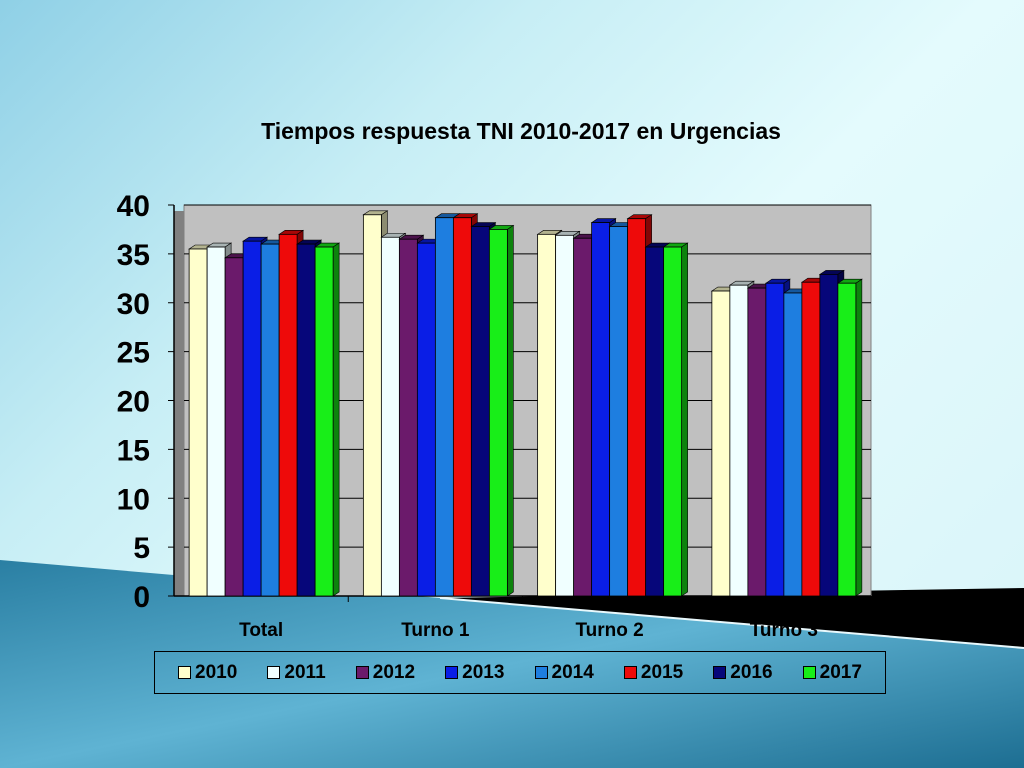 The height and width of the screenshot is (768, 1024). What do you see at coordinates (520, 672) in the screenshot?
I see `chart-legend: 2010 2011 2012 2013 2014 2015 2016 2017` at bounding box center [520, 672].